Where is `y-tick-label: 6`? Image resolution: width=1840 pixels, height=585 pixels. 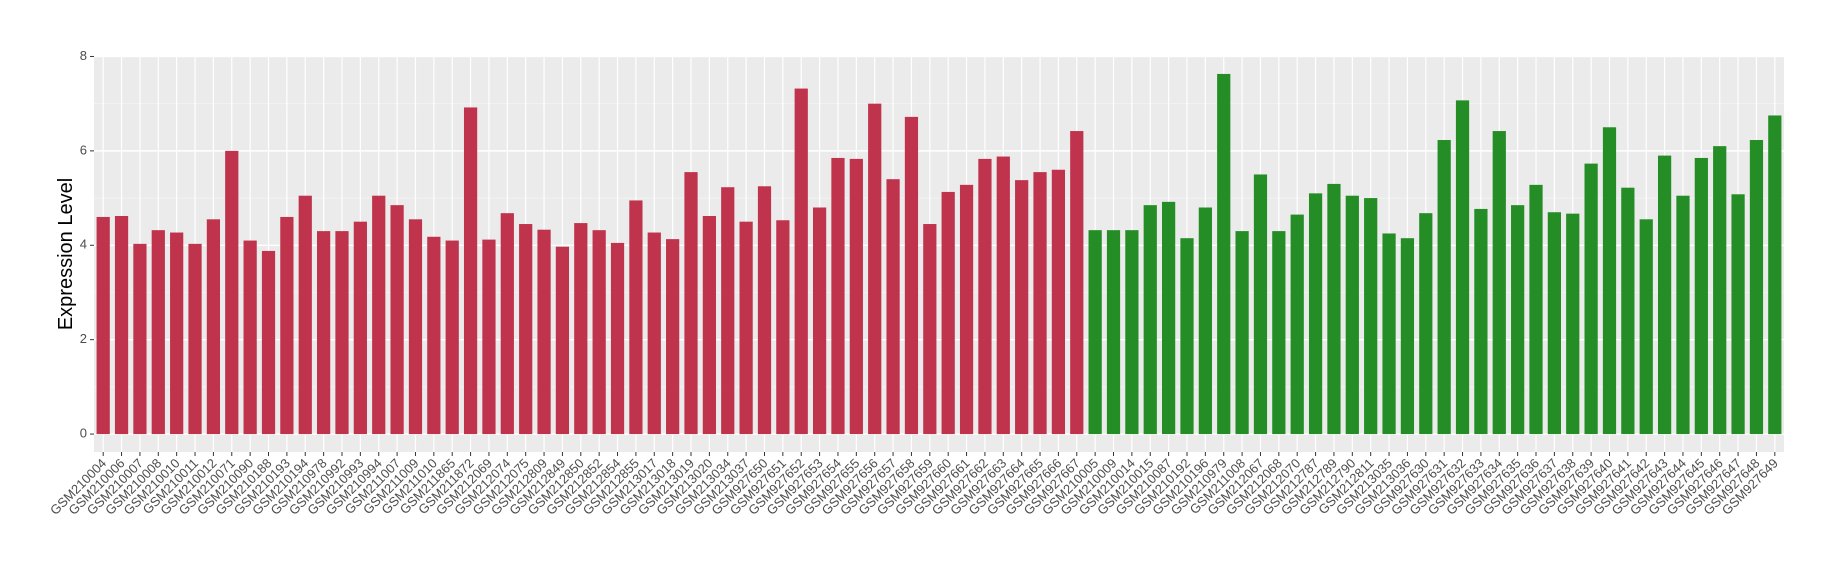 y-tick-label: 6 is located at coordinates (83, 149).